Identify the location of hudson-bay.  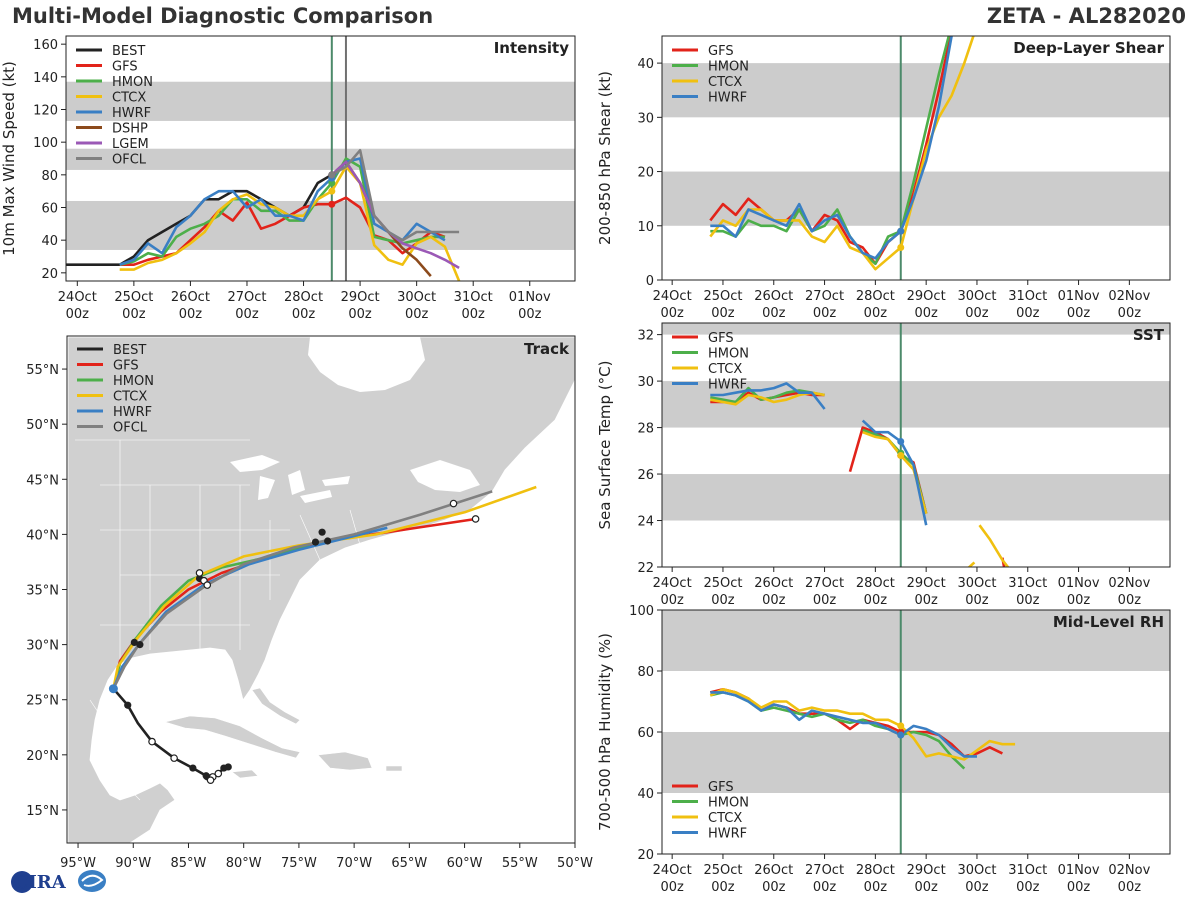
(366, 364).